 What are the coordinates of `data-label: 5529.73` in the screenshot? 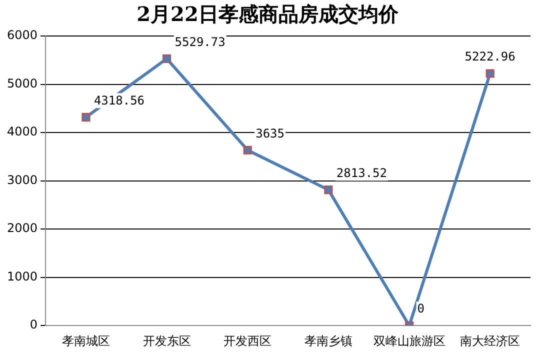 It's located at (200, 41).